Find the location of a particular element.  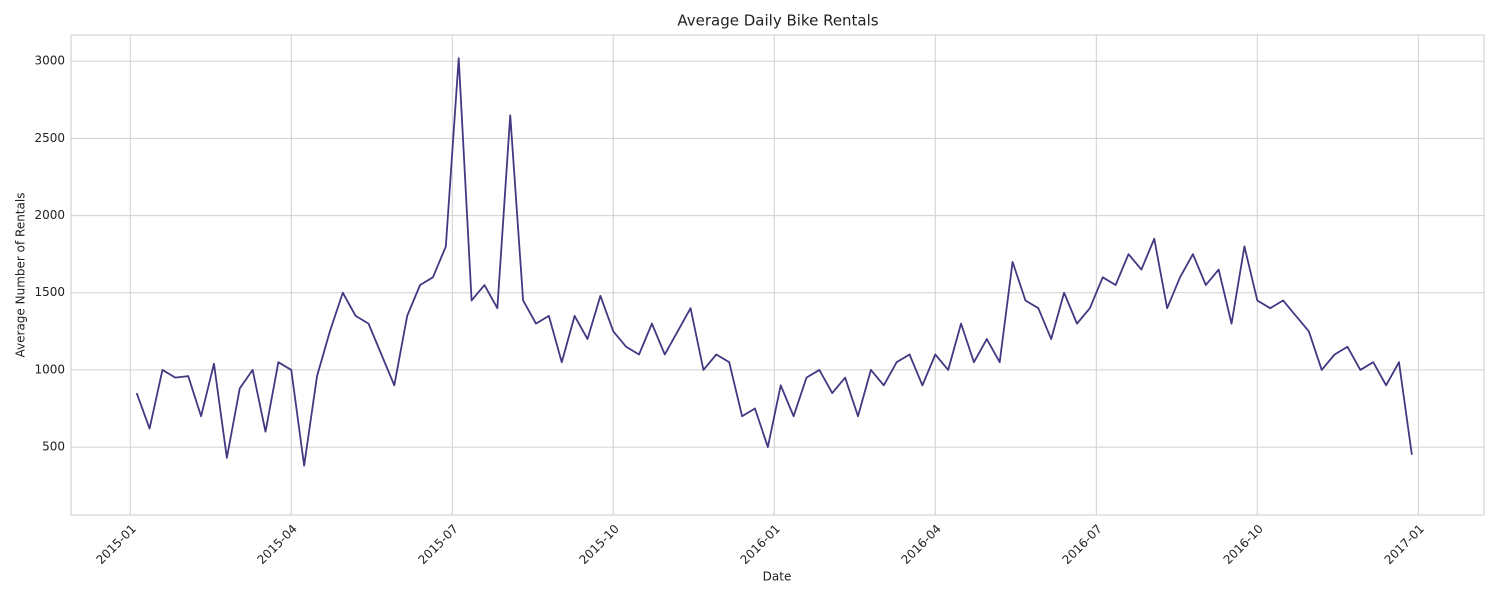

x-tick-label: 2017-01 is located at coordinates (1404, 544).